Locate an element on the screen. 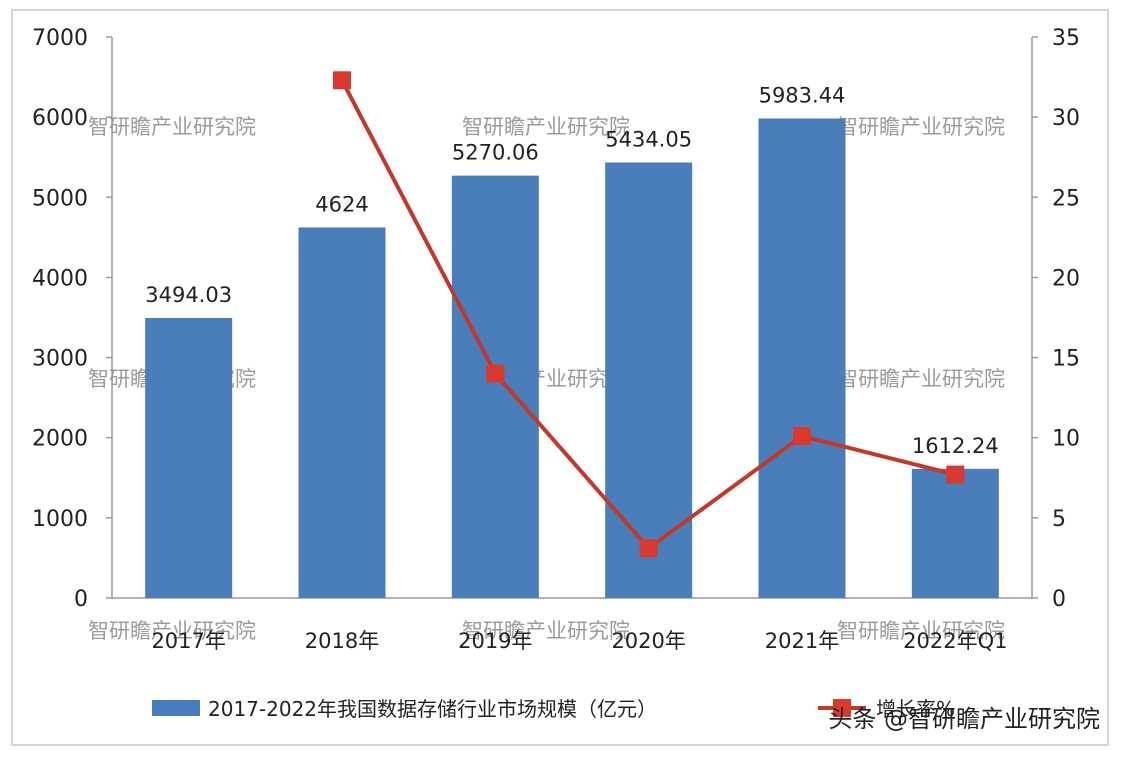 The image size is (1124, 760). legend-label-bar: 2017-2022年我国数据存储行业市场规模（亿元） is located at coordinates (432, 709).